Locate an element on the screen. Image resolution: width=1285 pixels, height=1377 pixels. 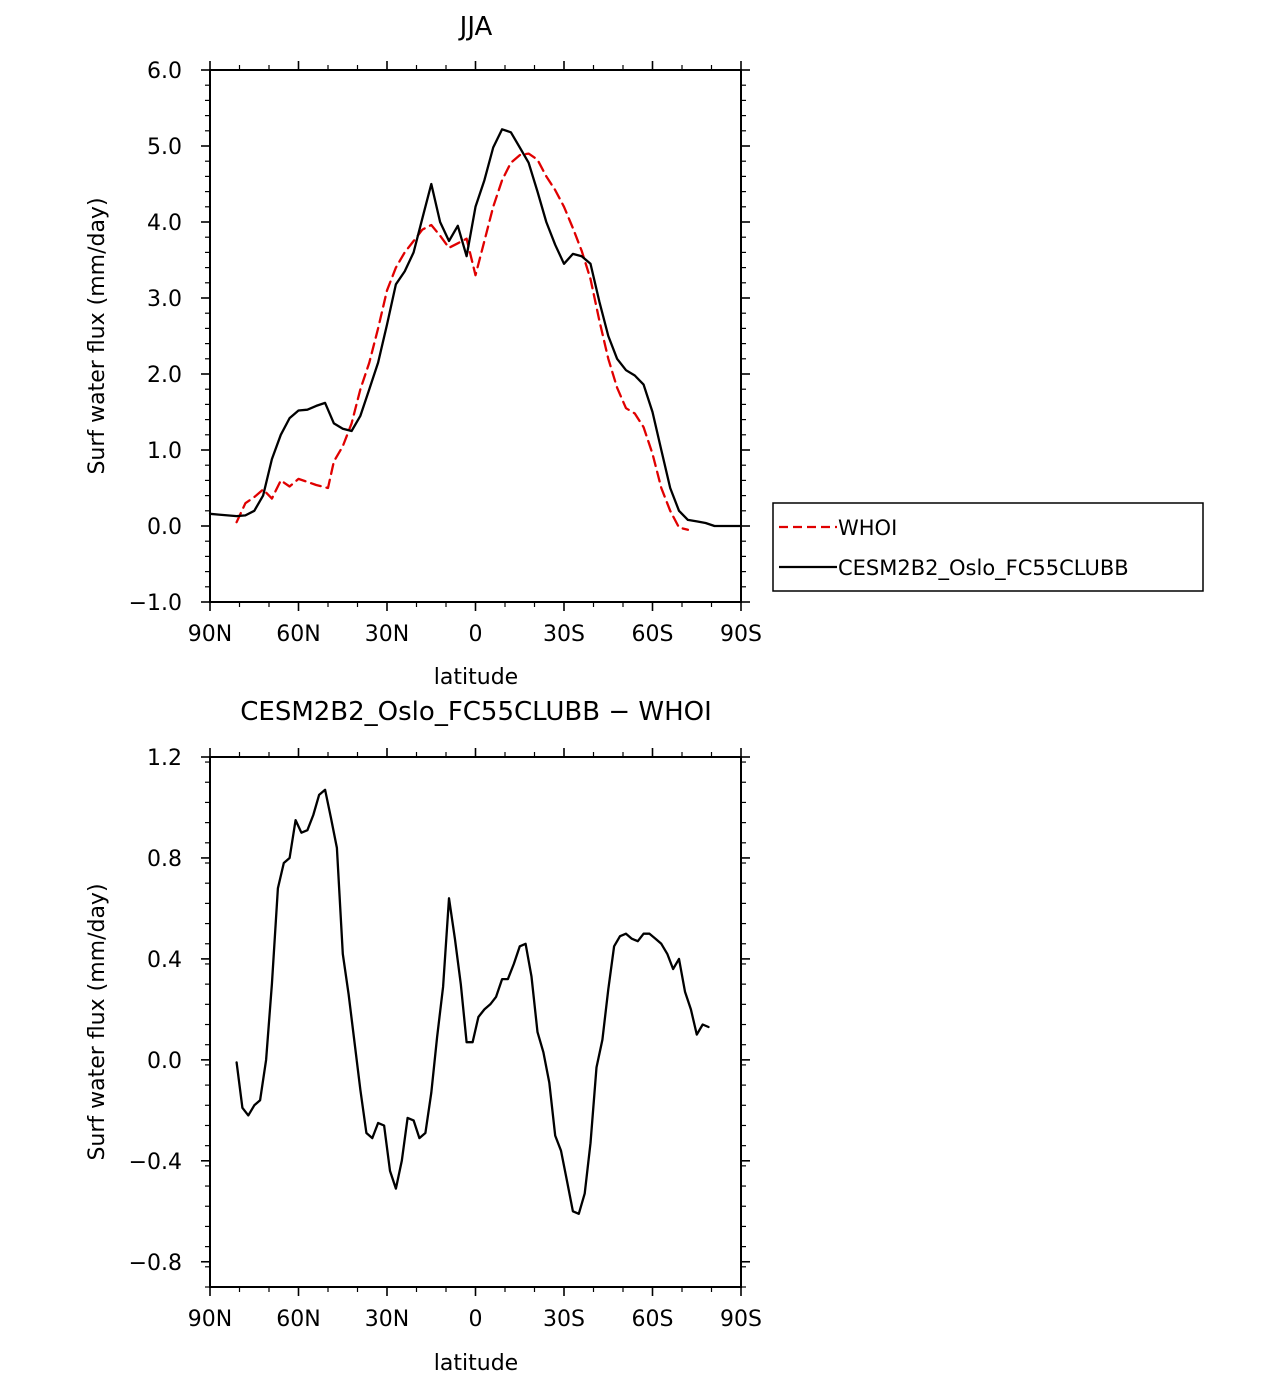
bottom-y-tick-label: 0.0 is located at coordinates (164, 1061).